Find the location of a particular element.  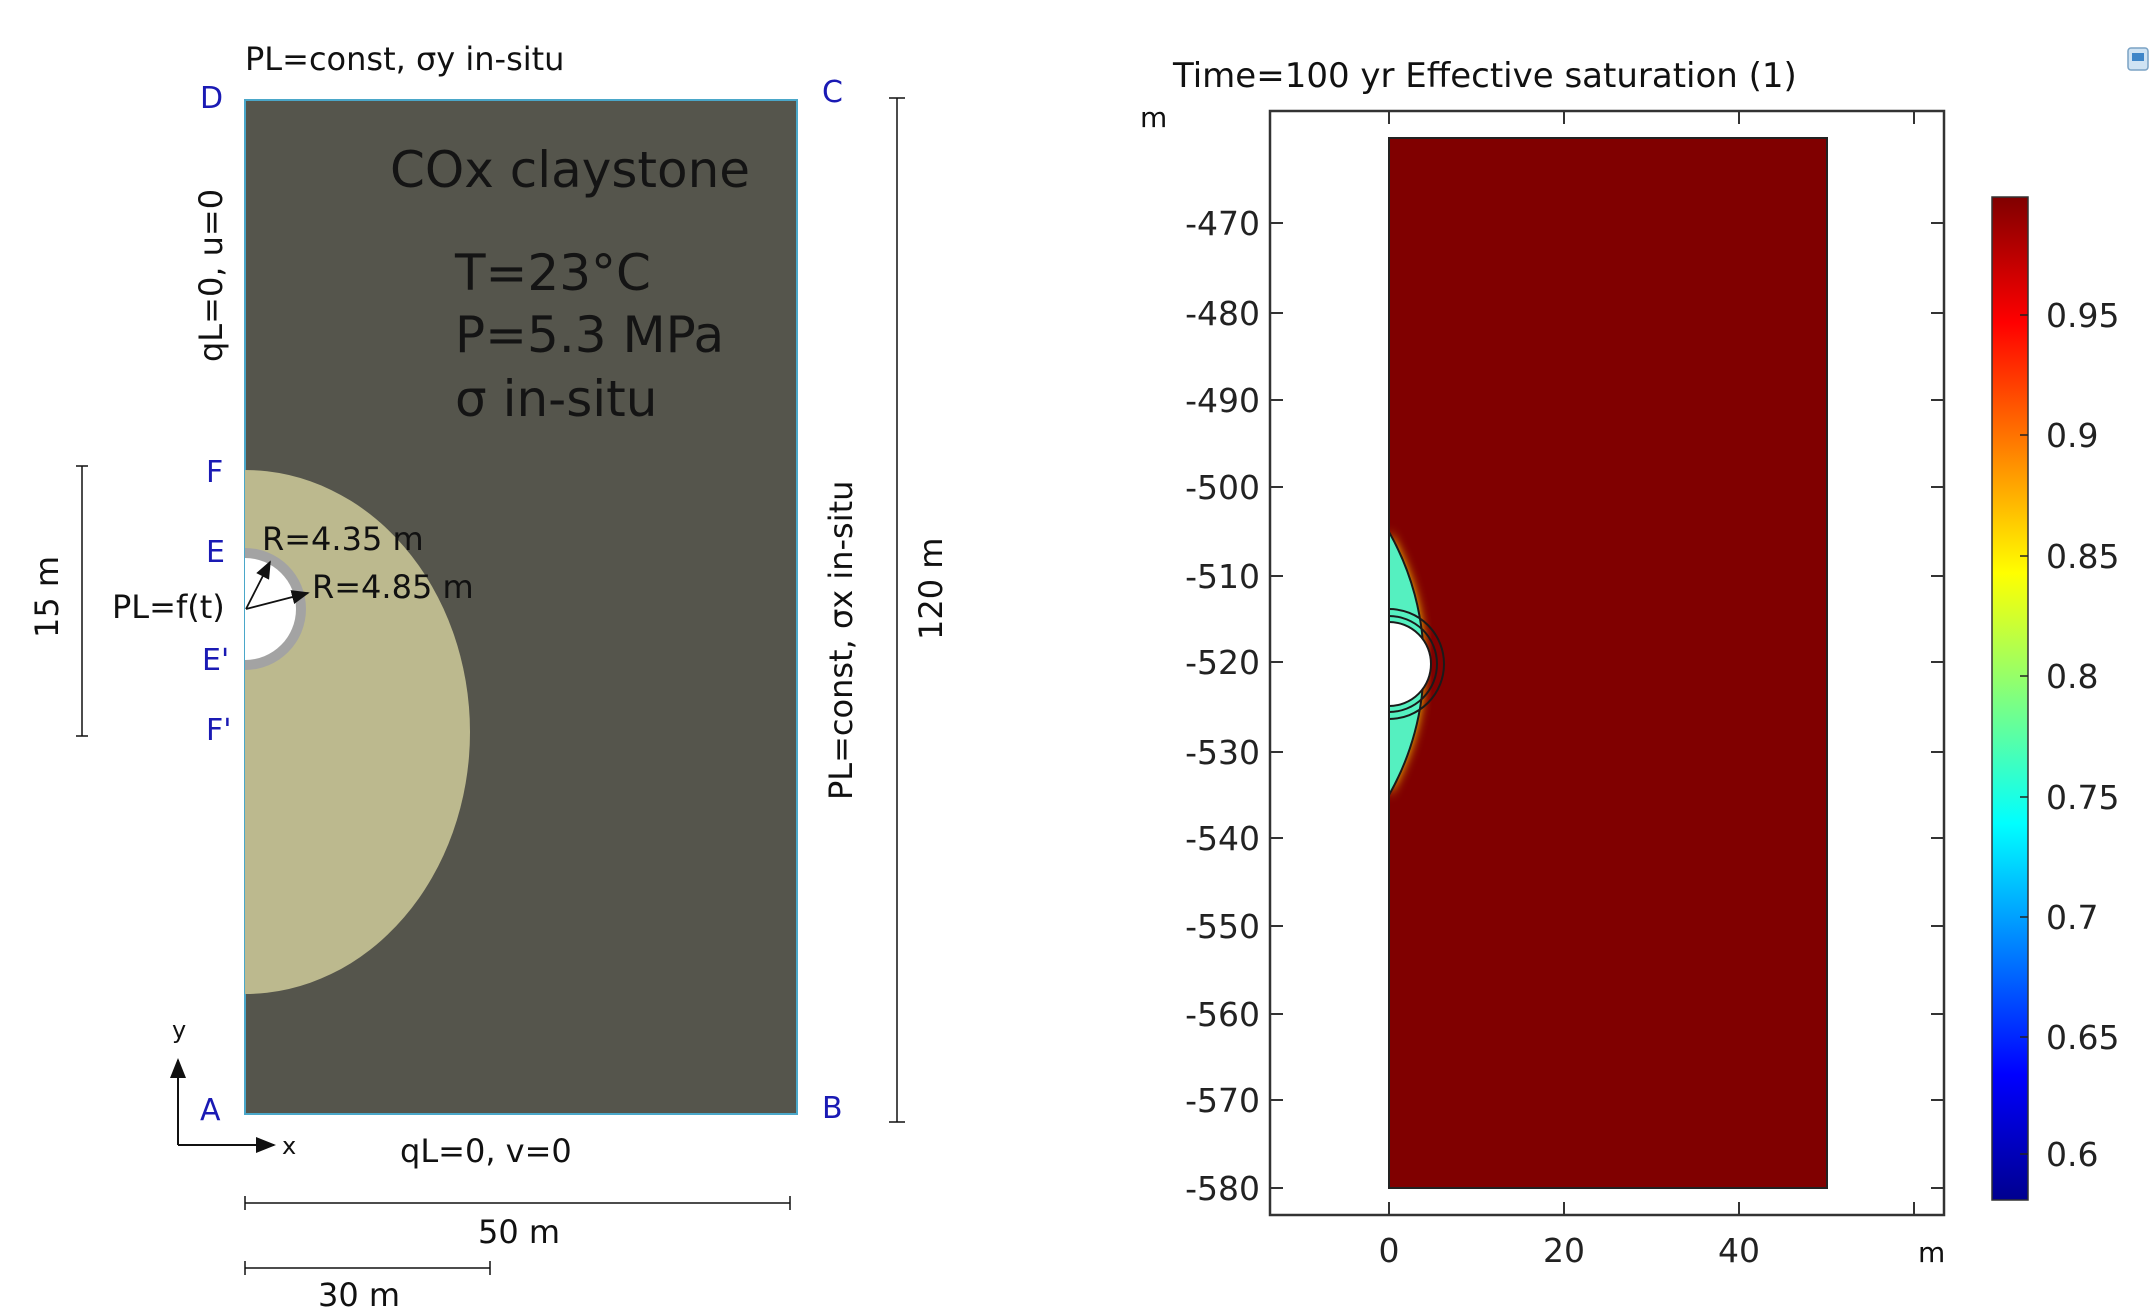

pressure-label: P=5.3 MPa is located at coordinates (589, 335).